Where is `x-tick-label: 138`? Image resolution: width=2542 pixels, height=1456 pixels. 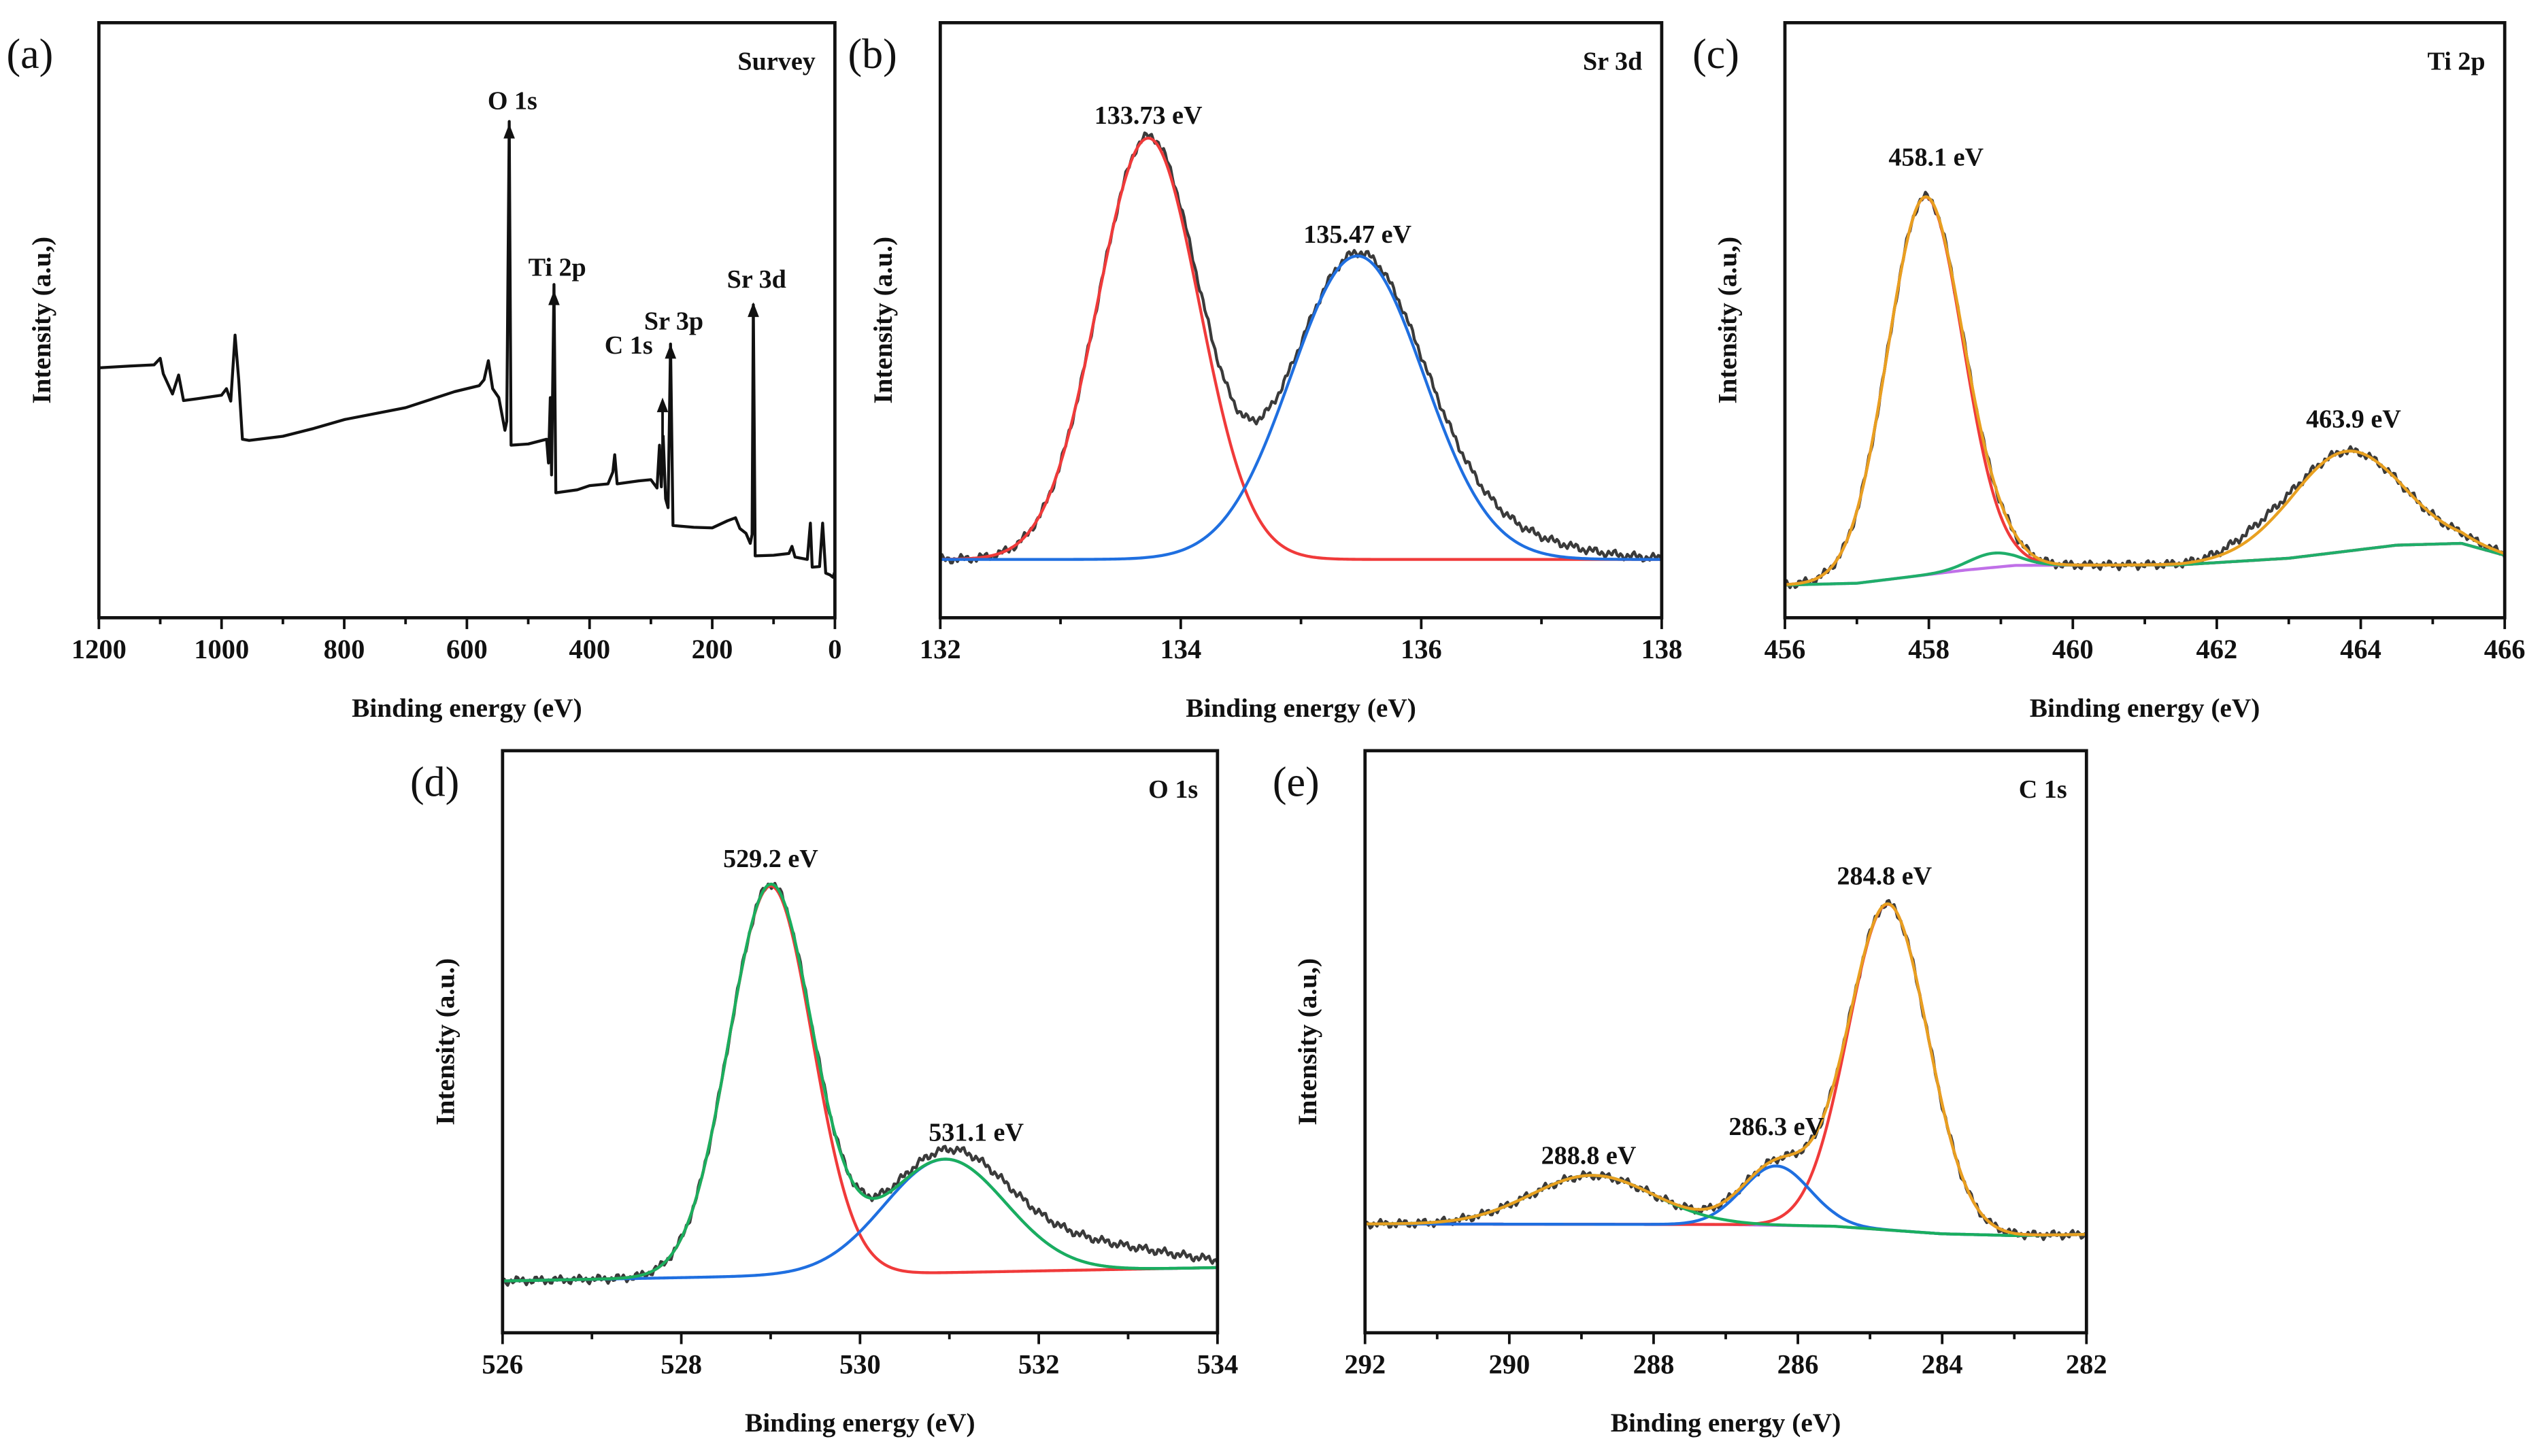
x-tick-label: 138 is located at coordinates (1662, 649).